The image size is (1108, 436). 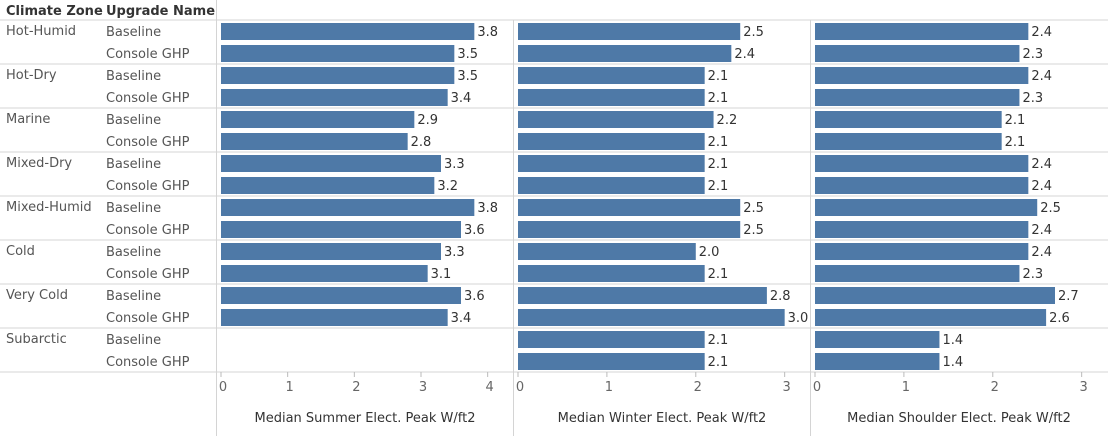 What do you see at coordinates (421, 142) in the screenshot?
I see `bar-value-label: 2.8` at bounding box center [421, 142].